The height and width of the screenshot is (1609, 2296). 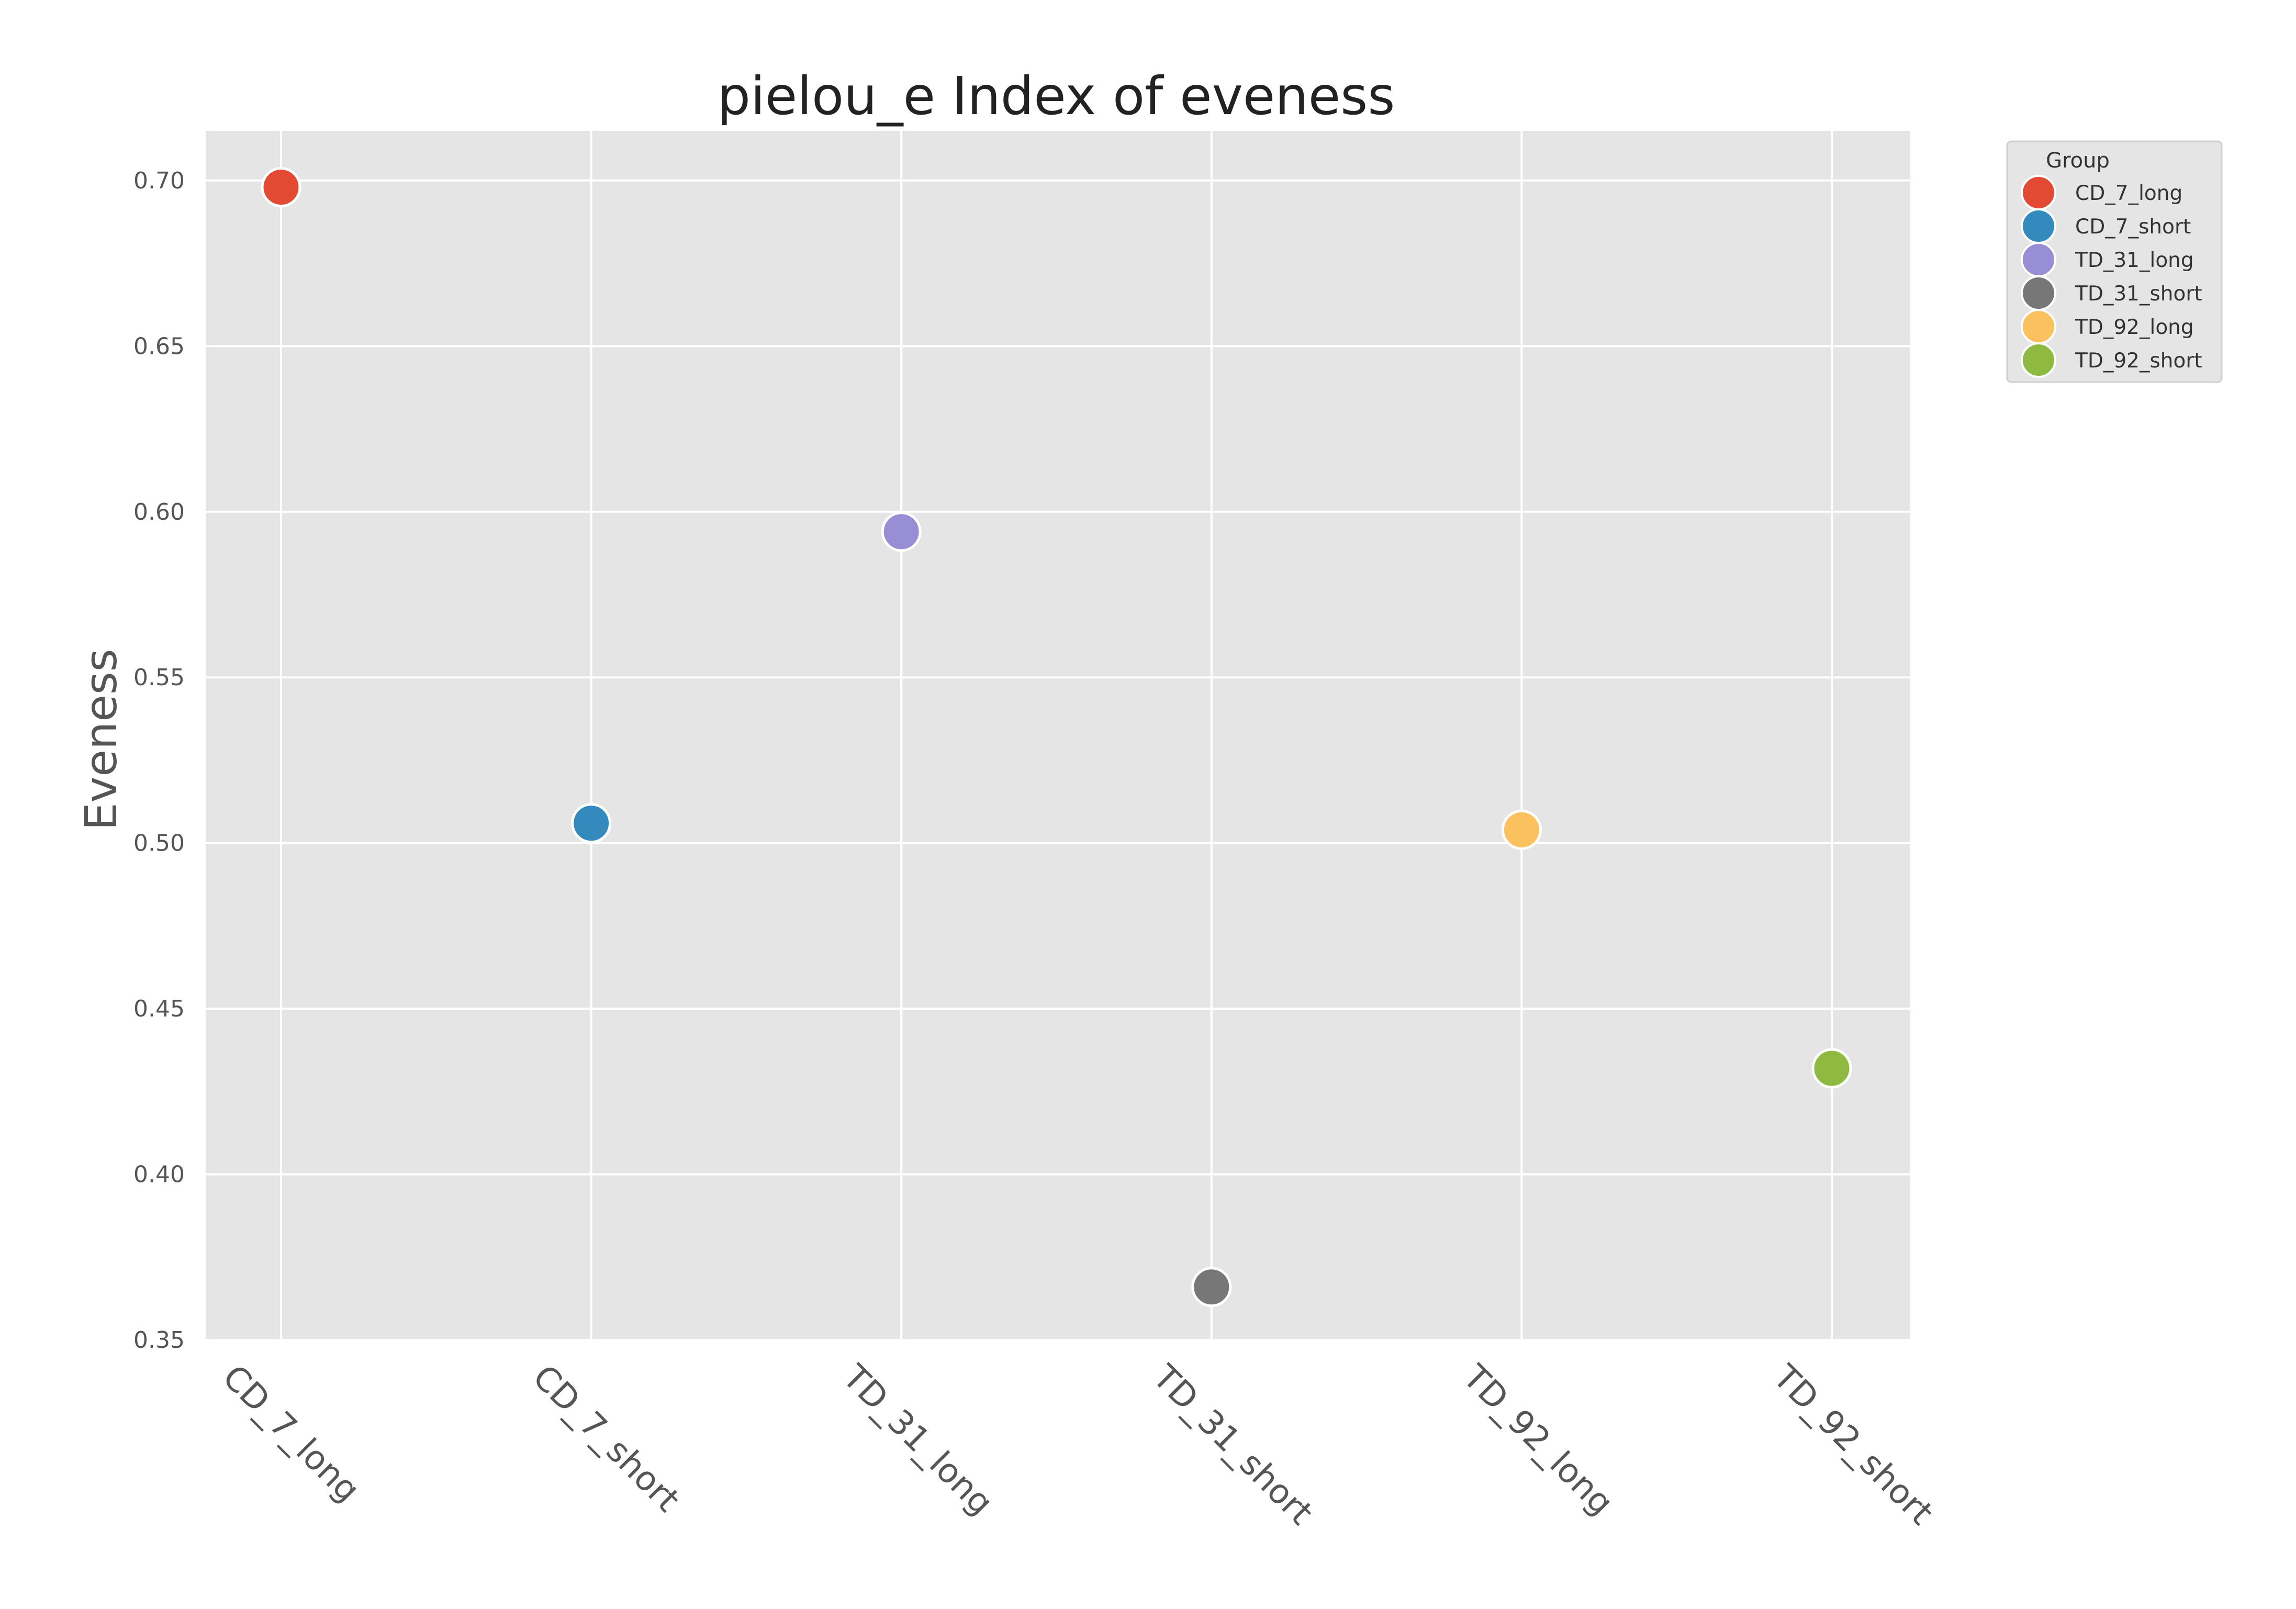 What do you see at coordinates (159, 843) in the screenshot?
I see `y-tick-label: 0.50` at bounding box center [159, 843].